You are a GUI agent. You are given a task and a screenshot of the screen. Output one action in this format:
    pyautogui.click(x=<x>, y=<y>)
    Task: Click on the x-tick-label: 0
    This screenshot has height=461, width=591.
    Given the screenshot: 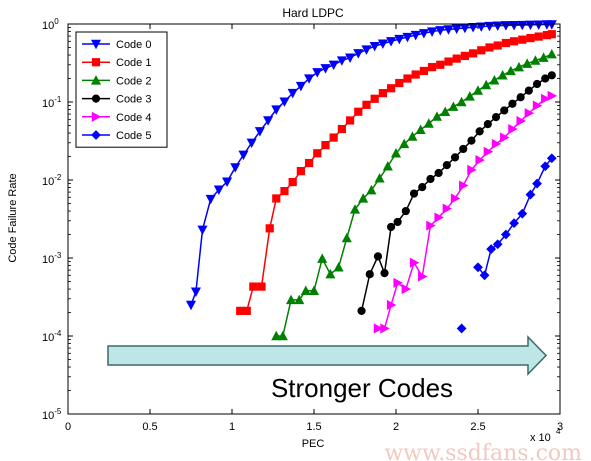 What is the action you would take?
    pyautogui.click(x=68, y=427)
    